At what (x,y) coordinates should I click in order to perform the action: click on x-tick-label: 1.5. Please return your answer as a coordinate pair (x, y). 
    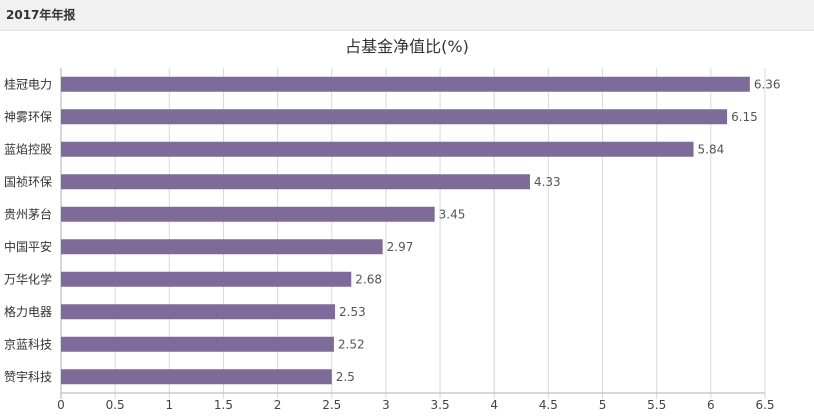
    Looking at the image, I should click on (223, 405).